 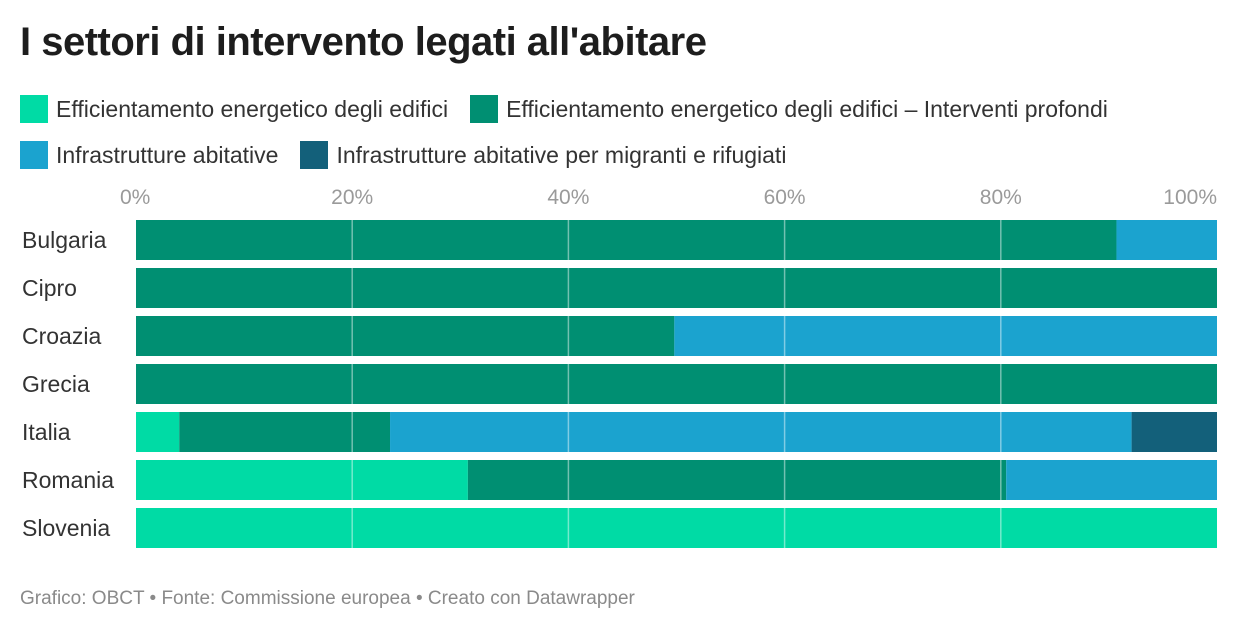 What do you see at coordinates (135, 197) in the screenshot?
I see `x-tick-label: 0%` at bounding box center [135, 197].